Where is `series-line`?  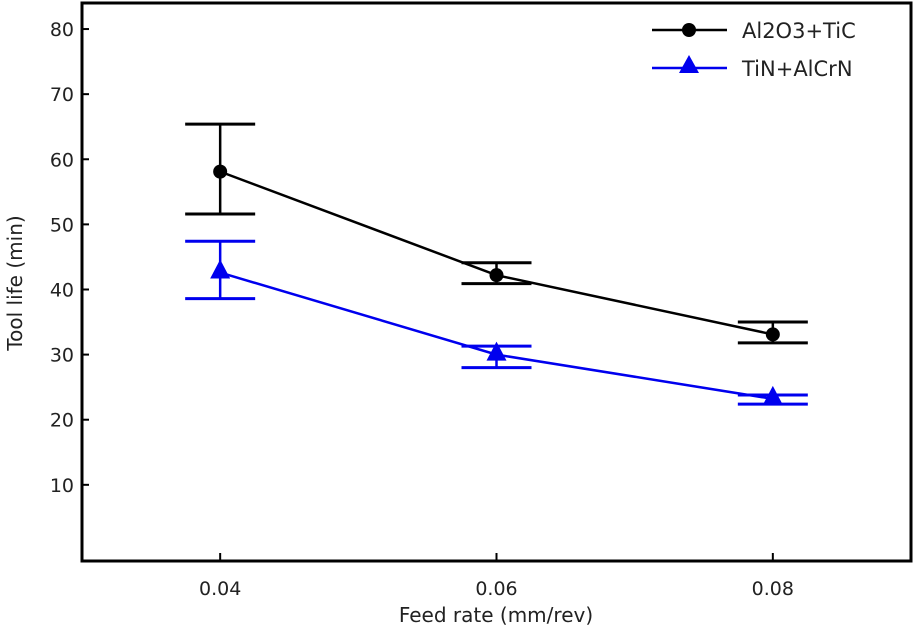 series-line is located at coordinates (496, 336).